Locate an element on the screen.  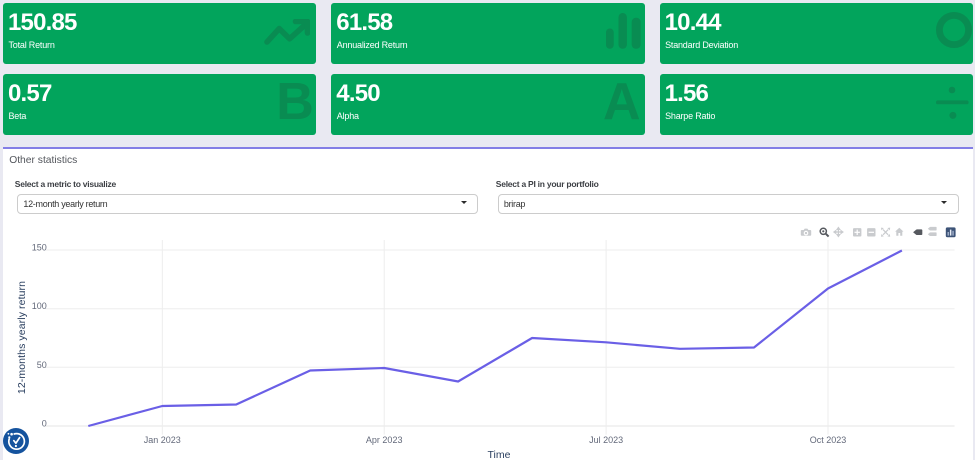
svg-text: Apr 2023 is located at coordinates (384, 440).